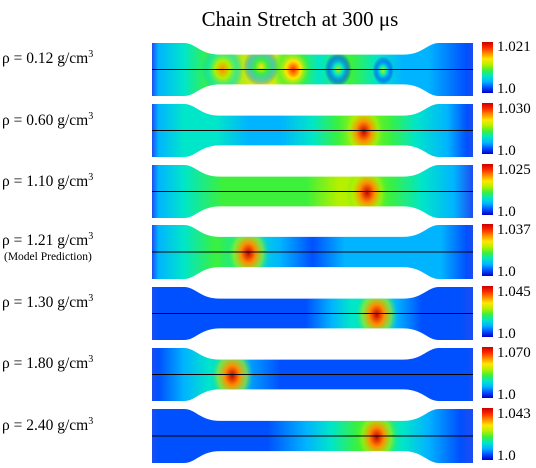  What do you see at coordinates (506, 151) in the screenshot?
I see `colorbar-min-1: 1.0` at bounding box center [506, 151].